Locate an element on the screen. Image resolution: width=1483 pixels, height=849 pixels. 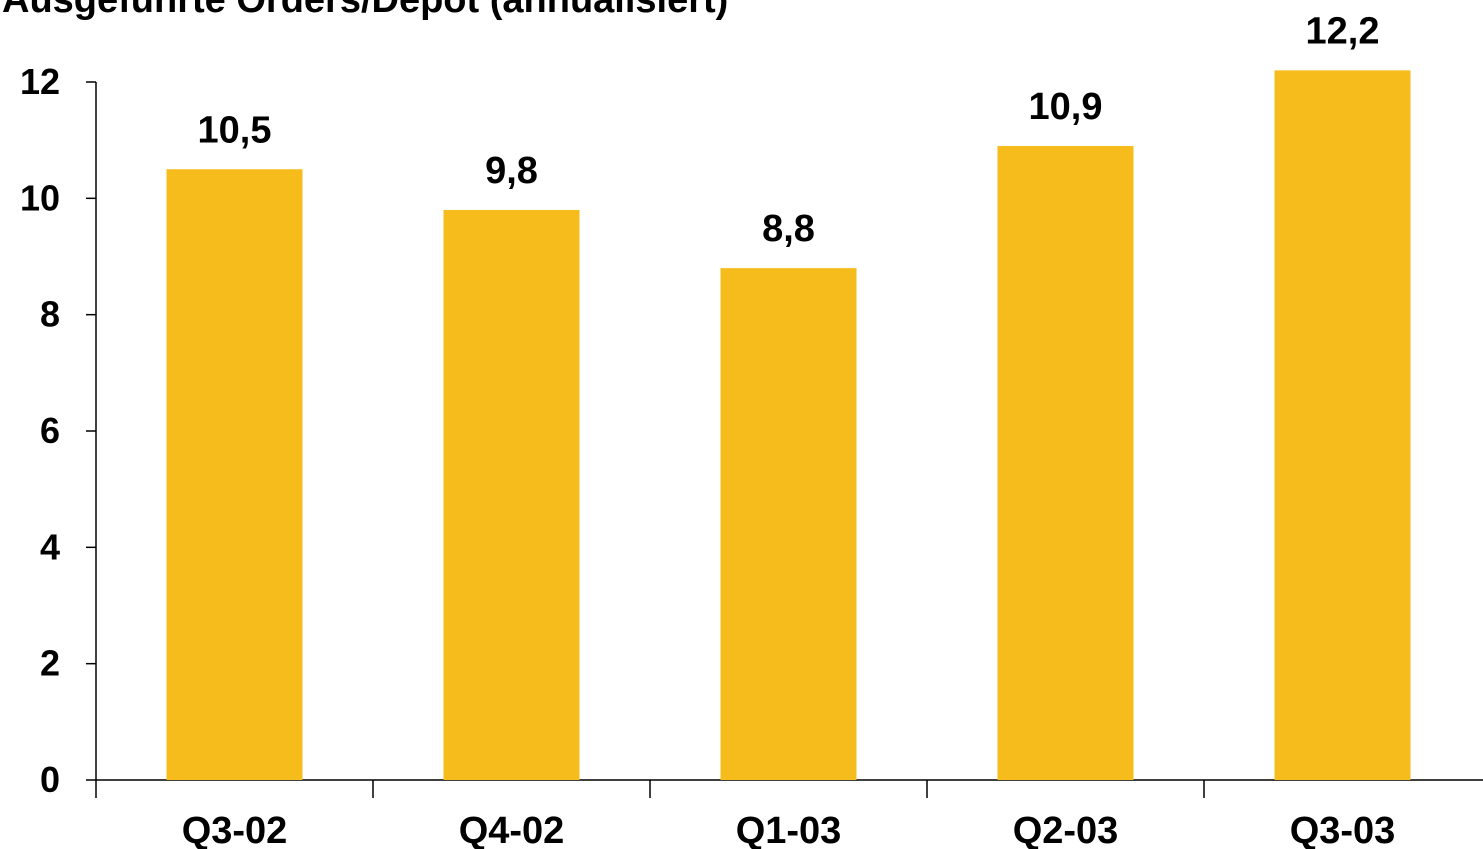
y-tick-label: 6 is located at coordinates (50, 430).